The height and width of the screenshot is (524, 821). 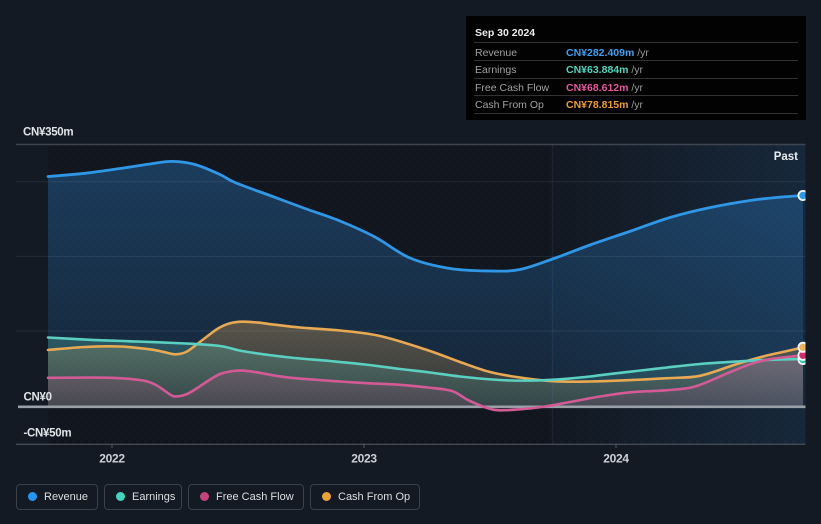 What do you see at coordinates (112, 458) in the screenshot?
I see `svg-text: 2022` at bounding box center [112, 458].